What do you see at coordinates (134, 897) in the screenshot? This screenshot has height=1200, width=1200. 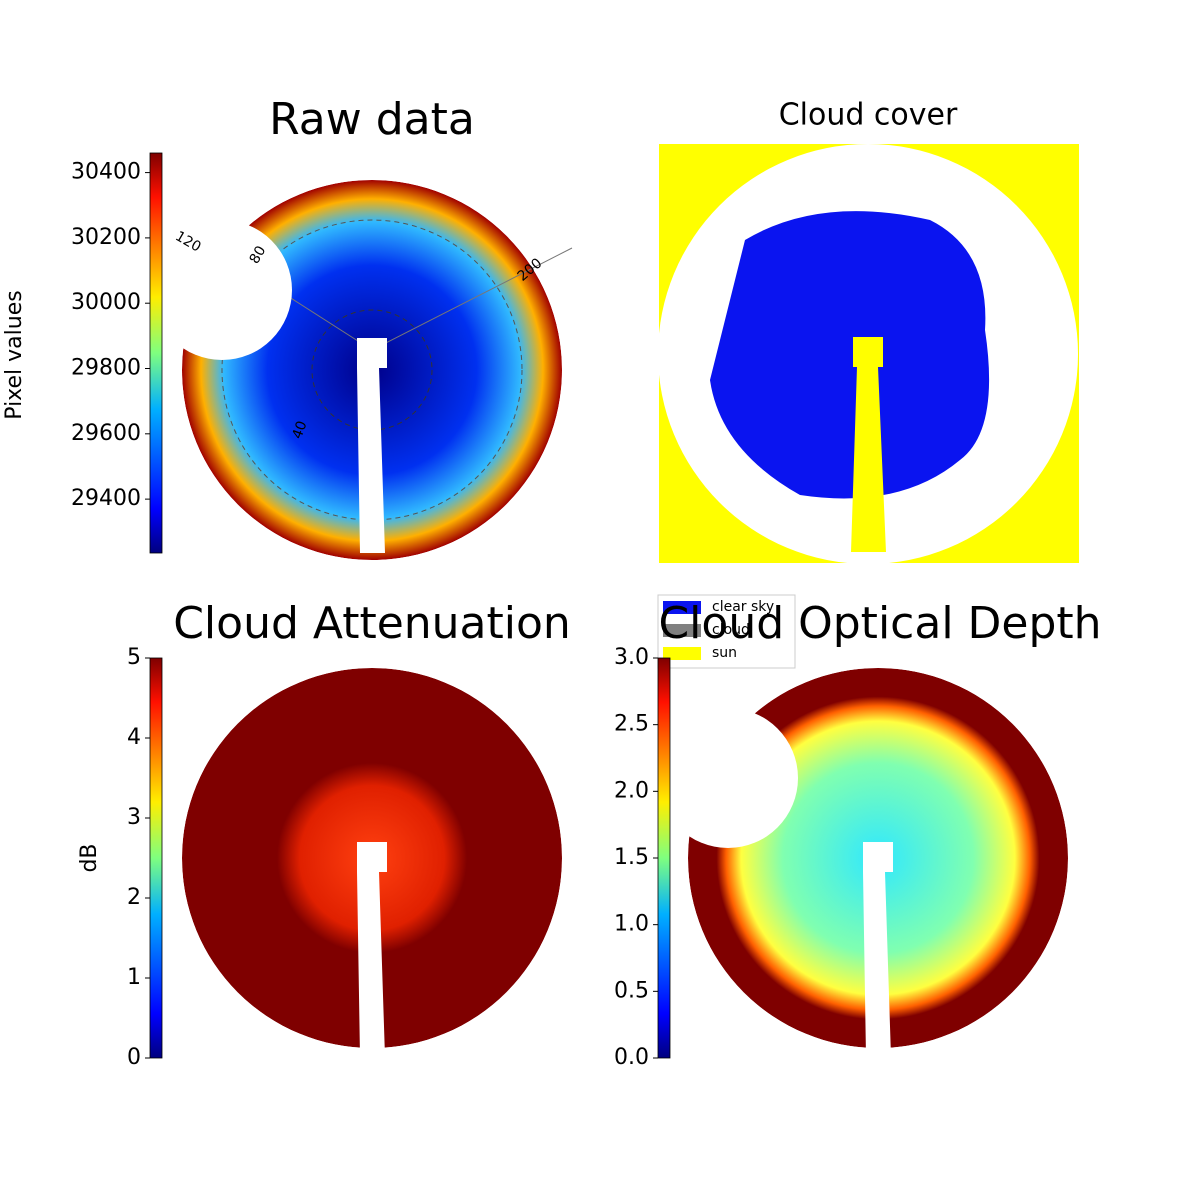 I see `colorbar-tick-label: 2` at bounding box center [134, 897].